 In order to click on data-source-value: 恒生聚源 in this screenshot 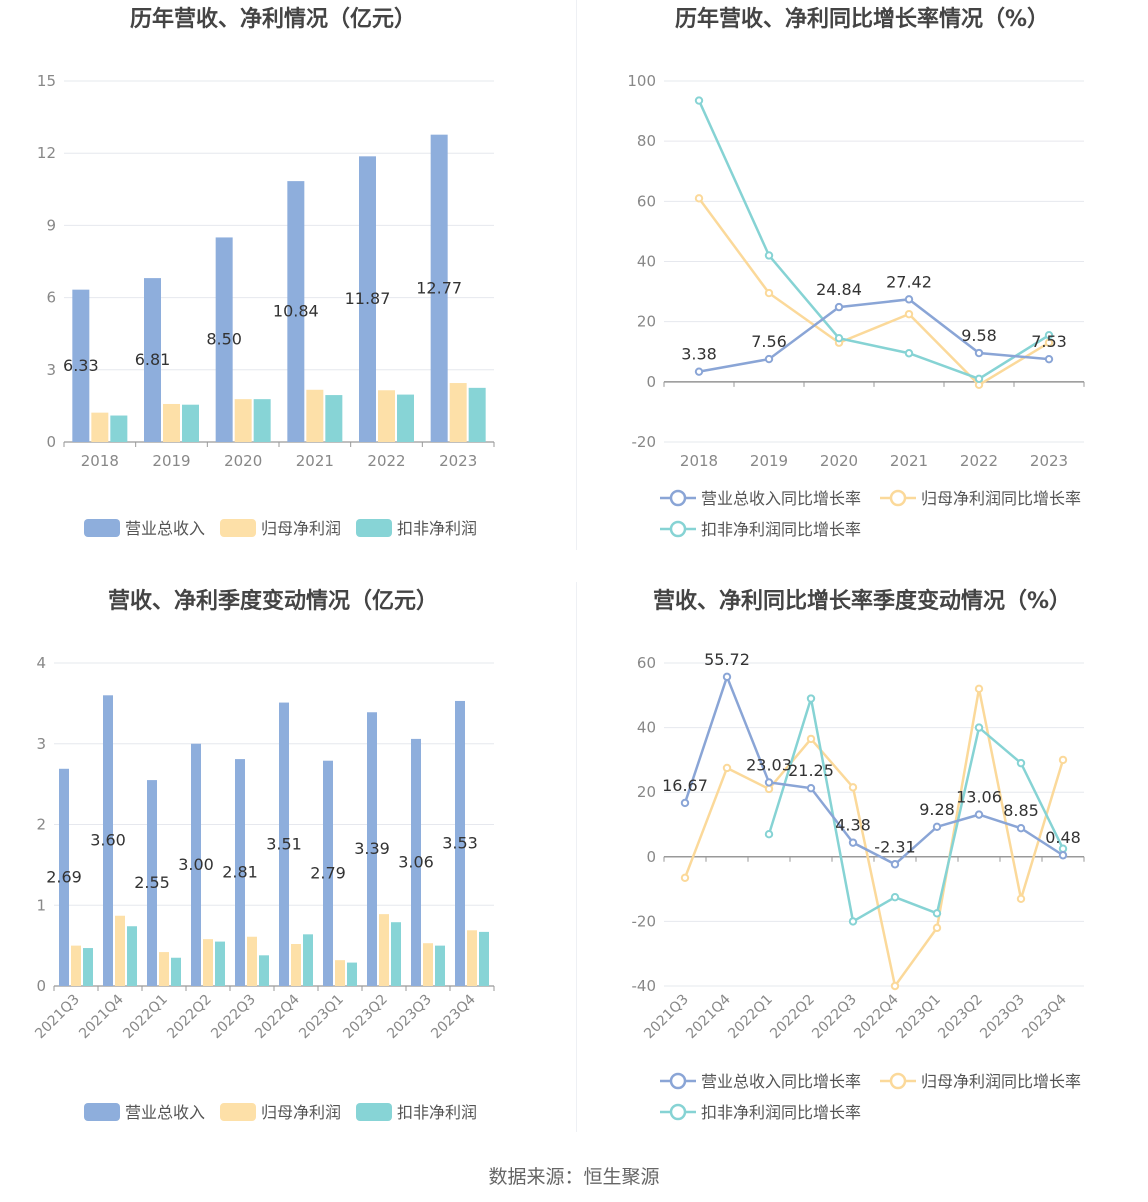, I will do `click(621, 1177)`.